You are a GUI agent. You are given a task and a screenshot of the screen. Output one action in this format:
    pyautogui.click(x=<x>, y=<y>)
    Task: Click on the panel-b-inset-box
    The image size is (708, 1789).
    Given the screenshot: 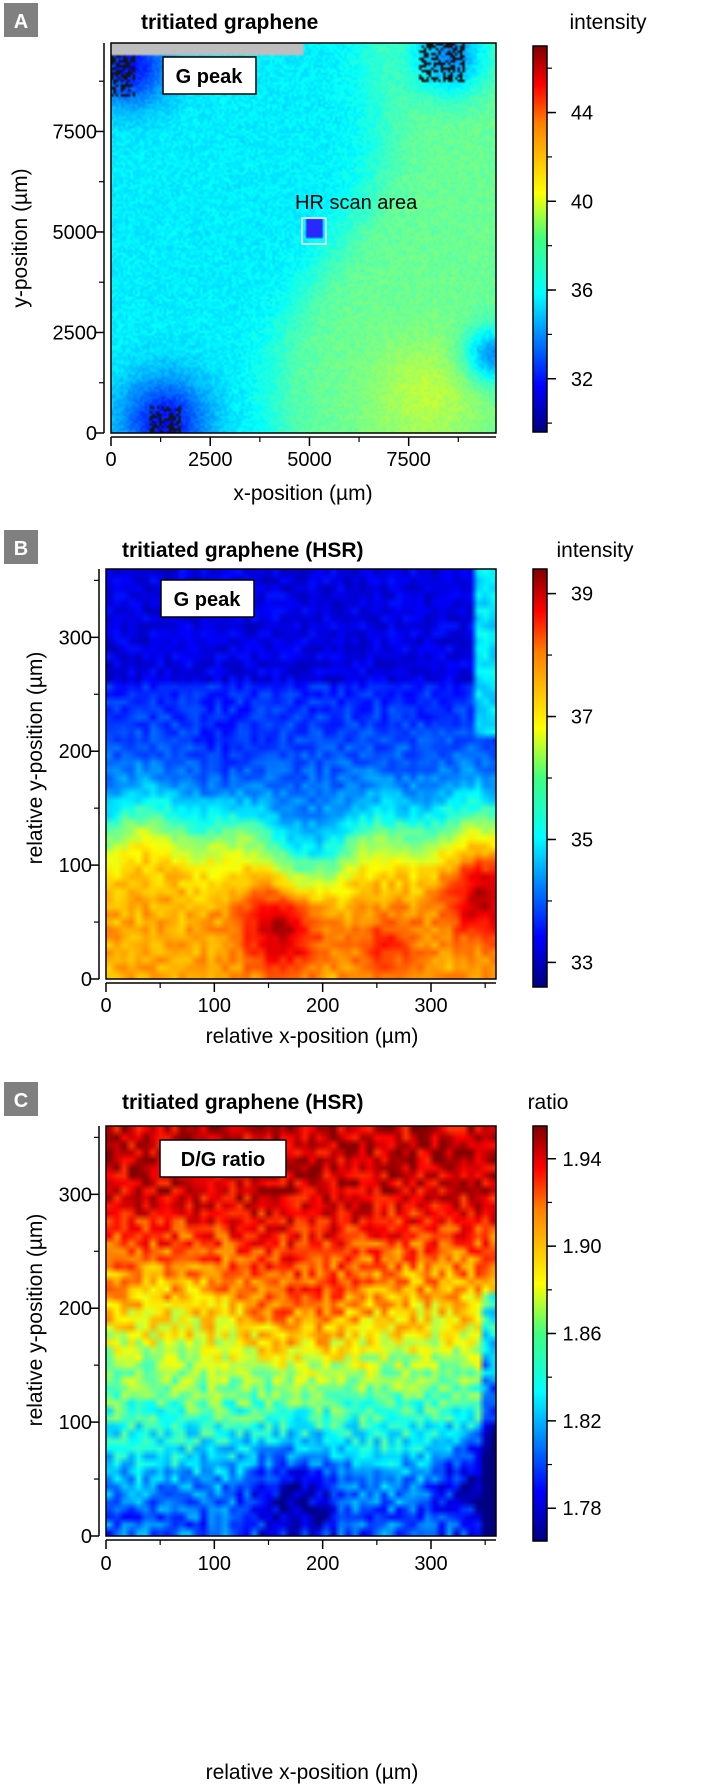 What is the action you would take?
    pyautogui.click(x=207, y=598)
    